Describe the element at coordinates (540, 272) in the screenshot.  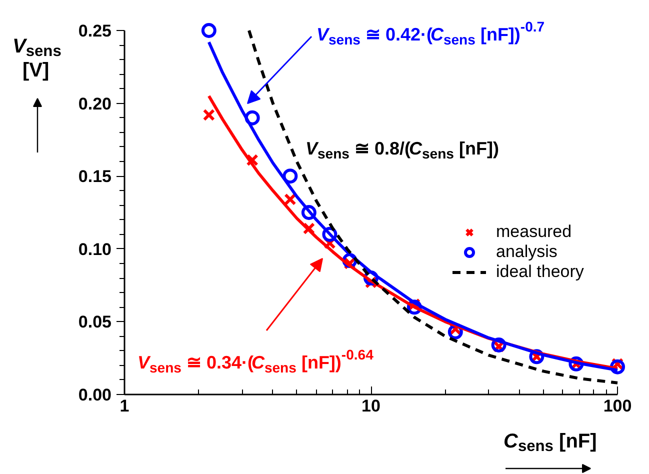
I see `legend-label: ideal theory` at that location.